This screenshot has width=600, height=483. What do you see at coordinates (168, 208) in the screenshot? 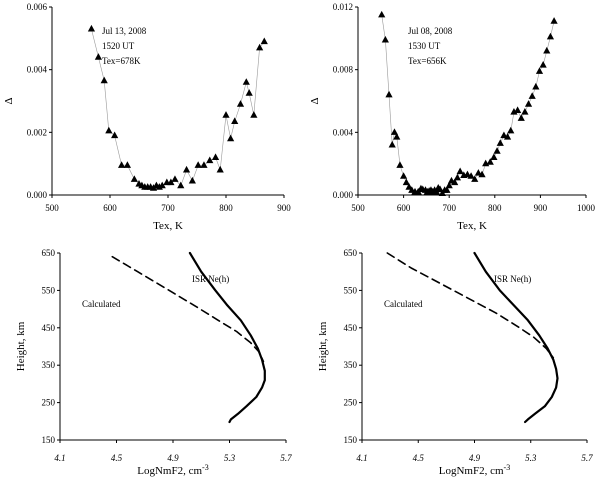
I see `x-tick-label: 700` at bounding box center [168, 208].